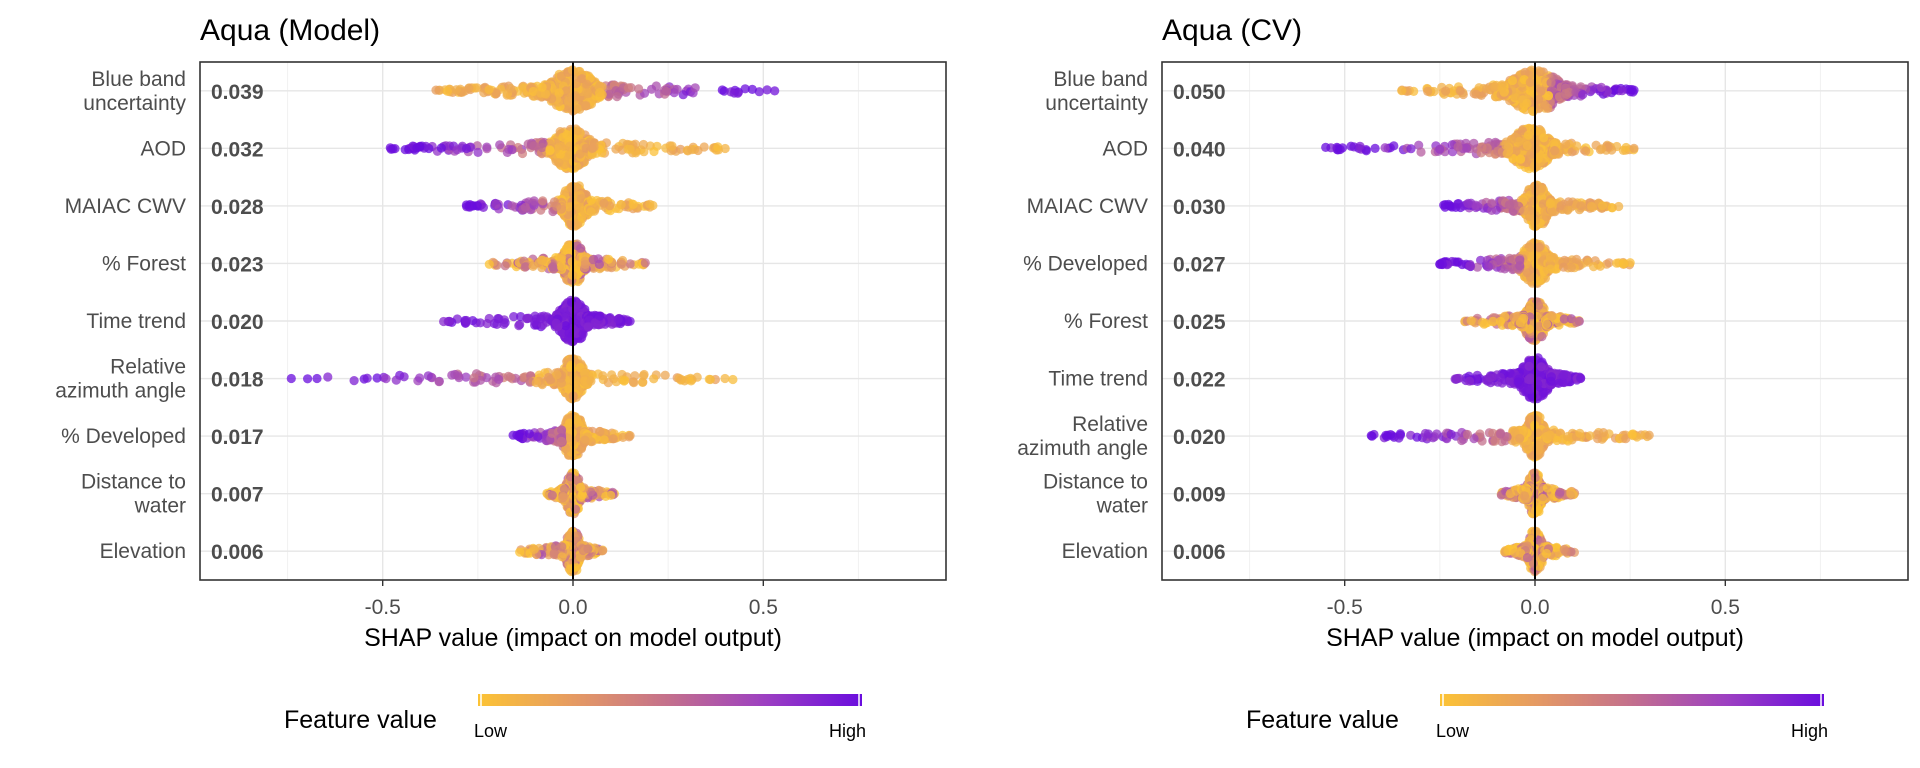  What do you see at coordinates (237, 207) in the screenshot?
I see `importance-value: 0.028` at bounding box center [237, 207].